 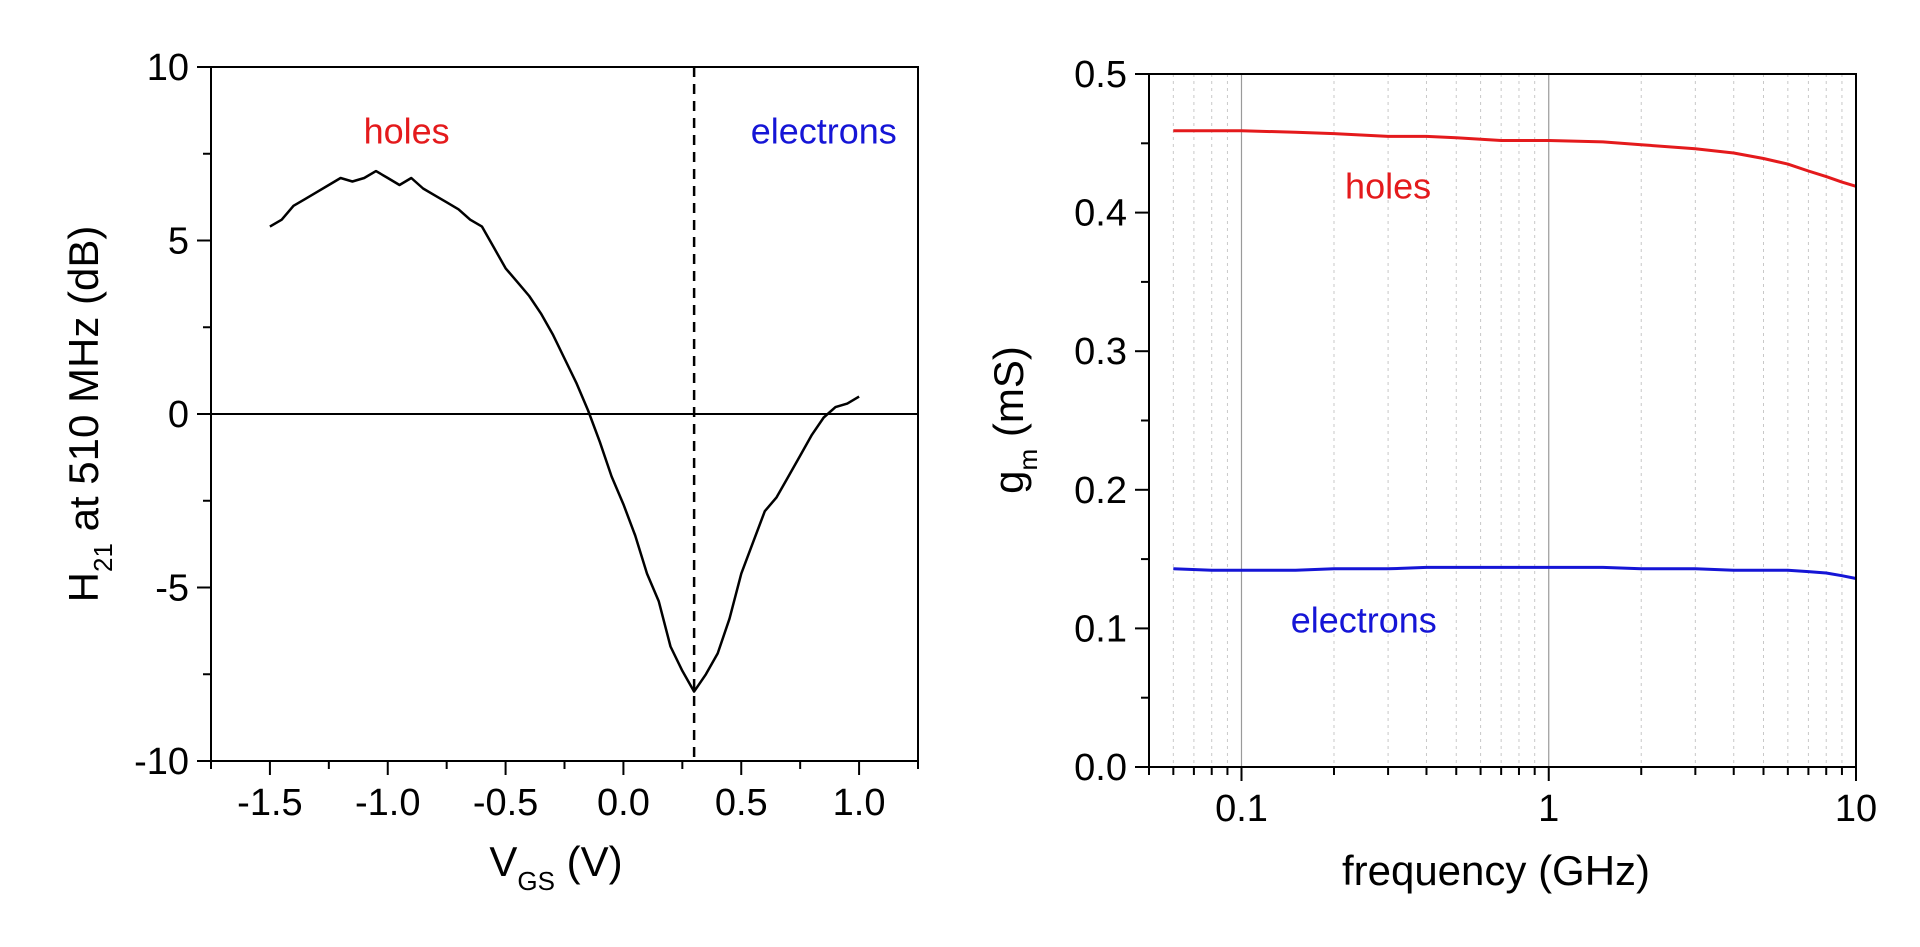 What do you see at coordinates (859, 803) in the screenshot?
I see `x-tick-label: 1.0` at bounding box center [859, 803].